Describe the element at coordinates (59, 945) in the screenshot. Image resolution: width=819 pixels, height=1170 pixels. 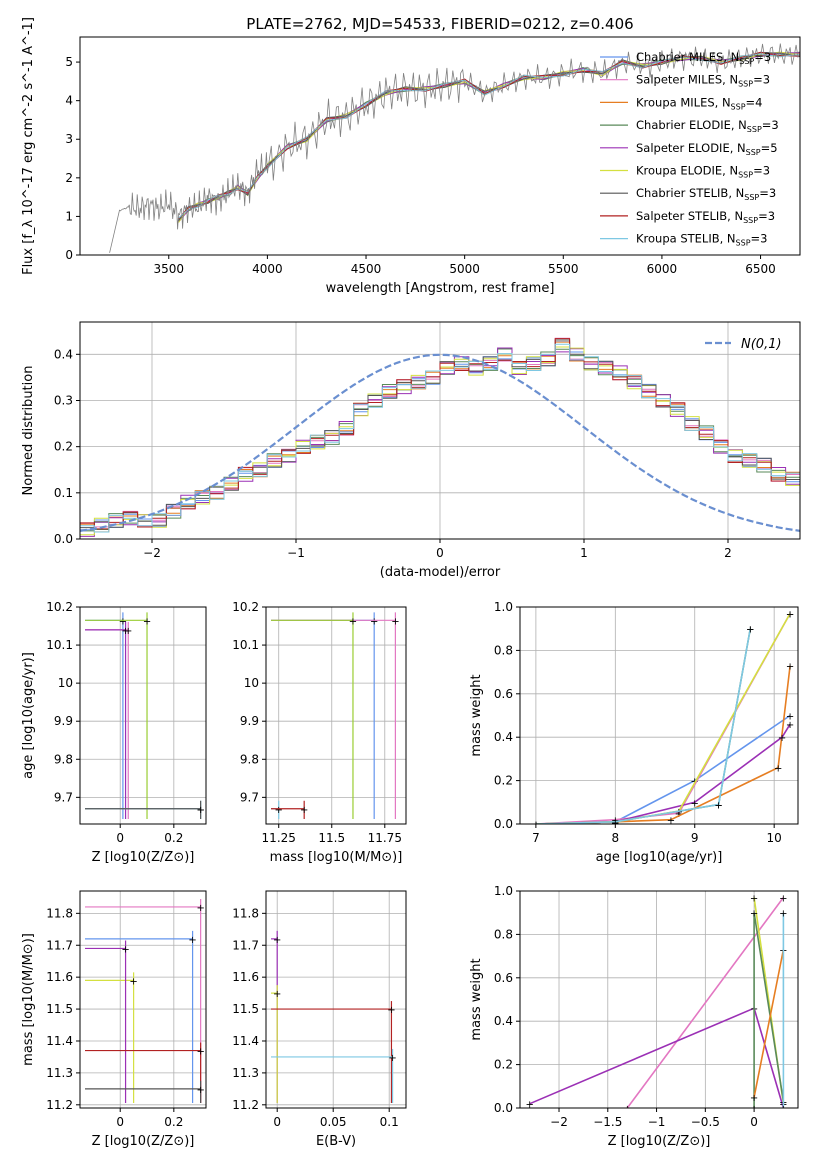
I see `y-tick-label: 11.7` at that location.